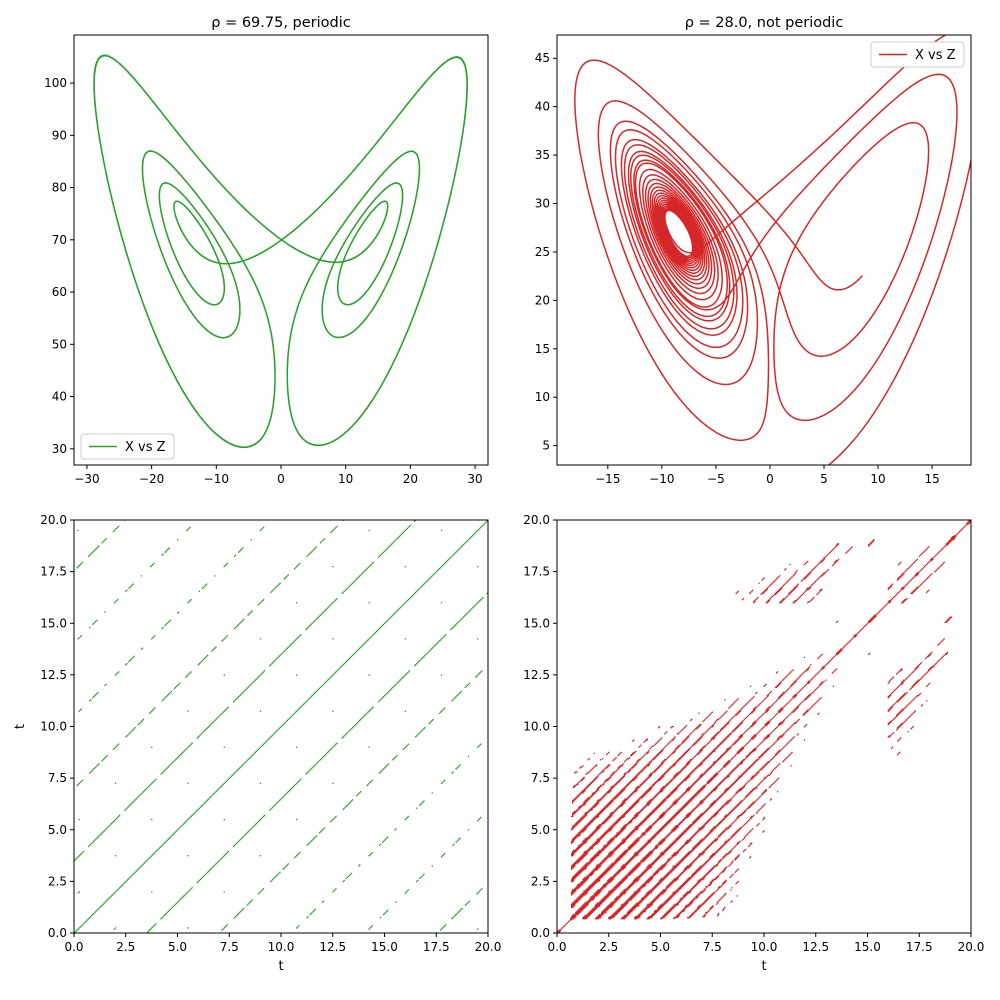 The image size is (1000, 1000). Describe the element at coordinates (86, 479) in the screenshot. I see `x-tick-label: −30` at that location.